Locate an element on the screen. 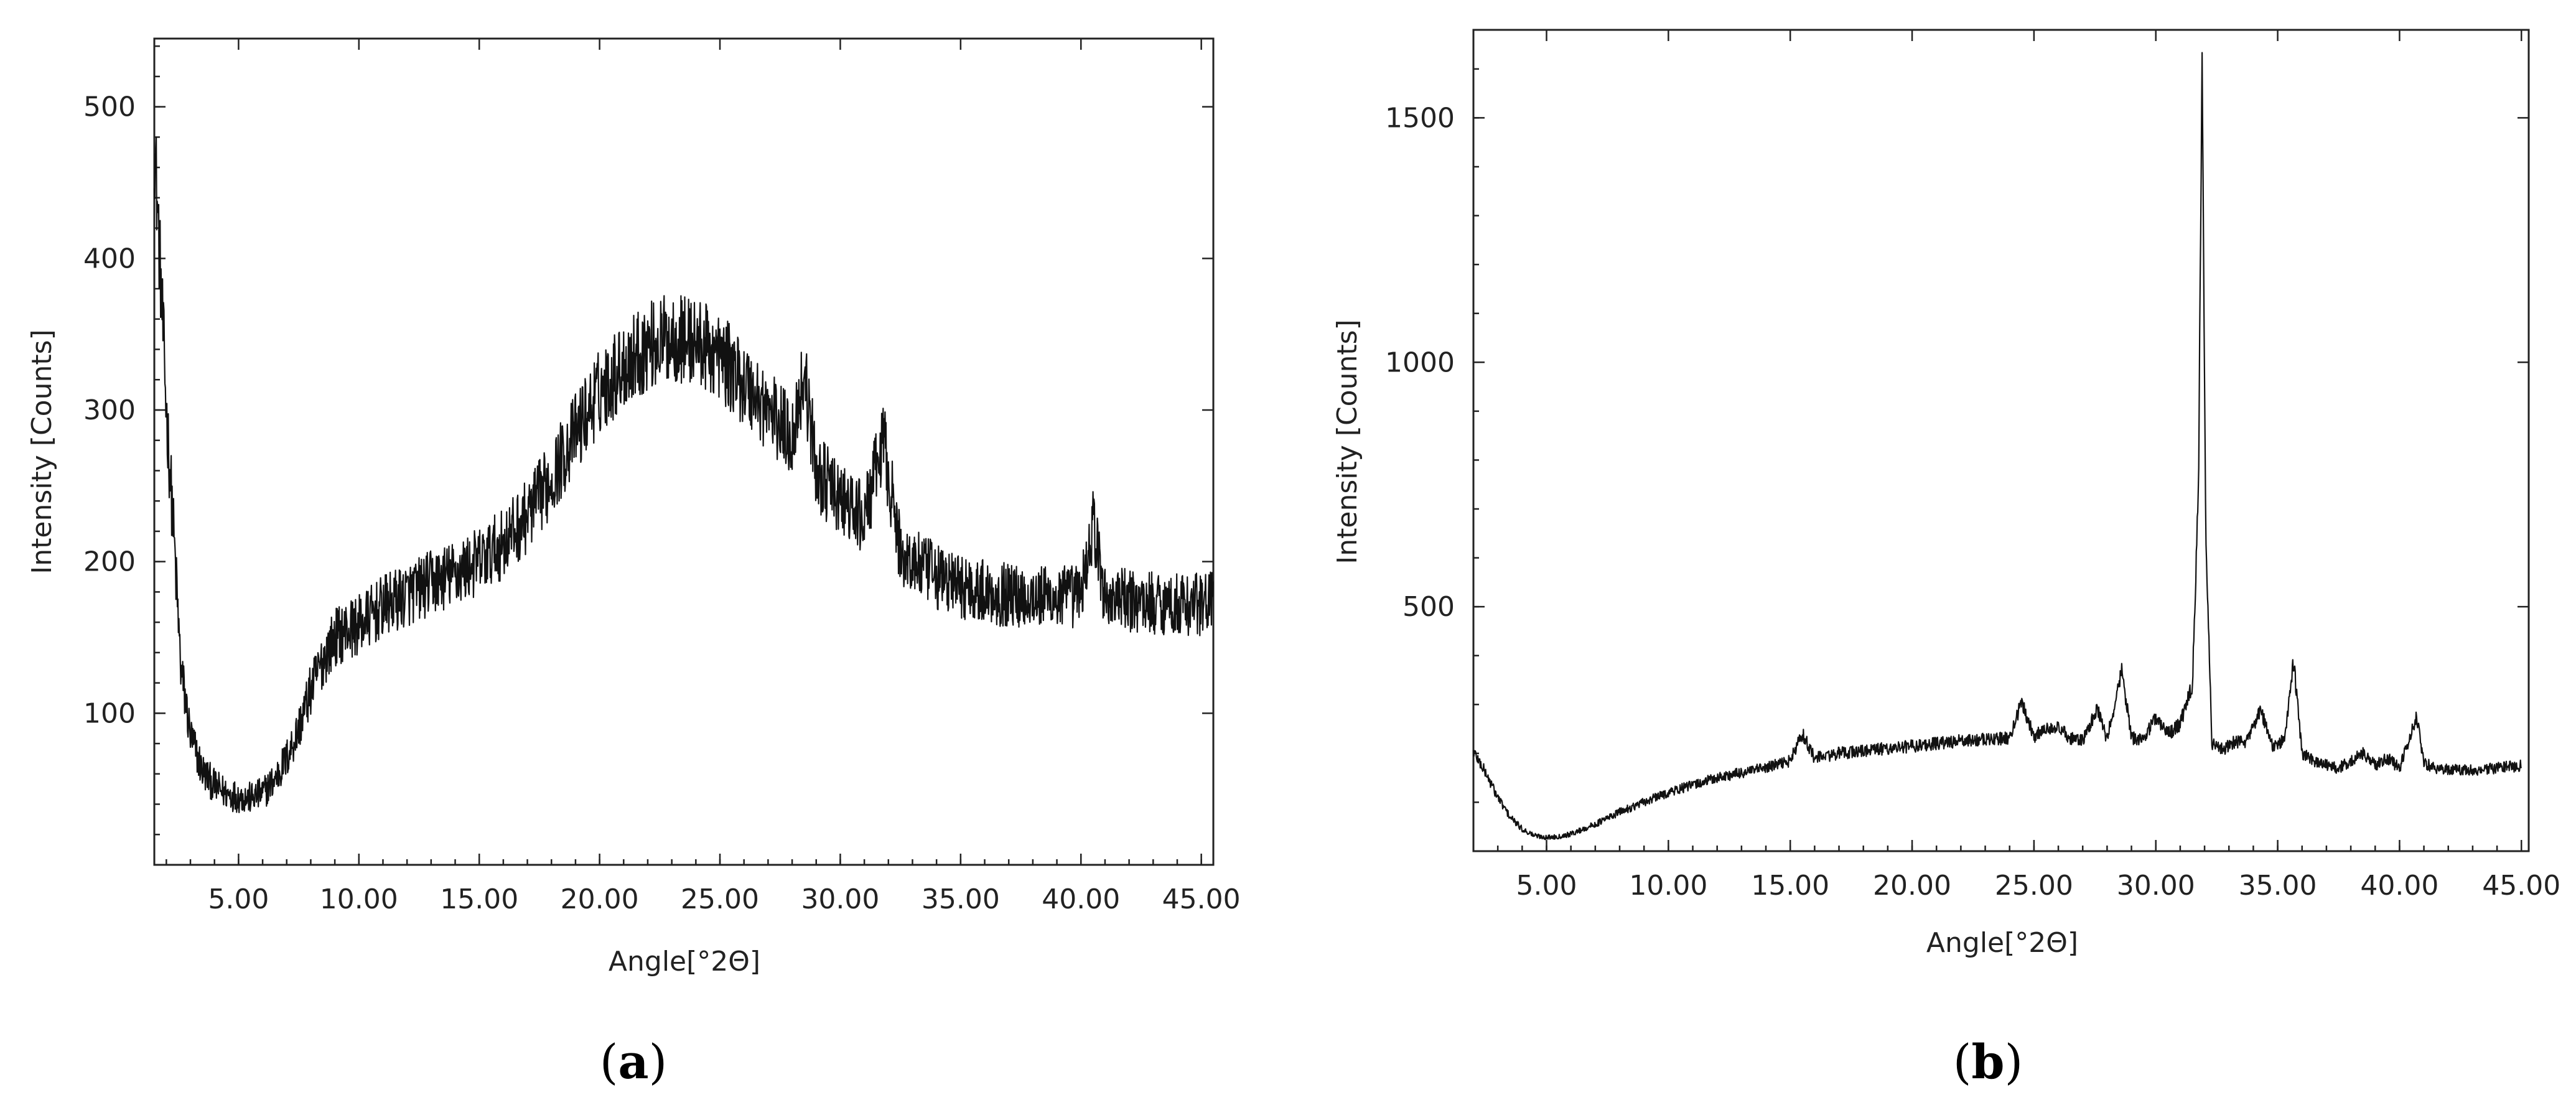  y-tick-label: 1000 is located at coordinates (1420, 363).